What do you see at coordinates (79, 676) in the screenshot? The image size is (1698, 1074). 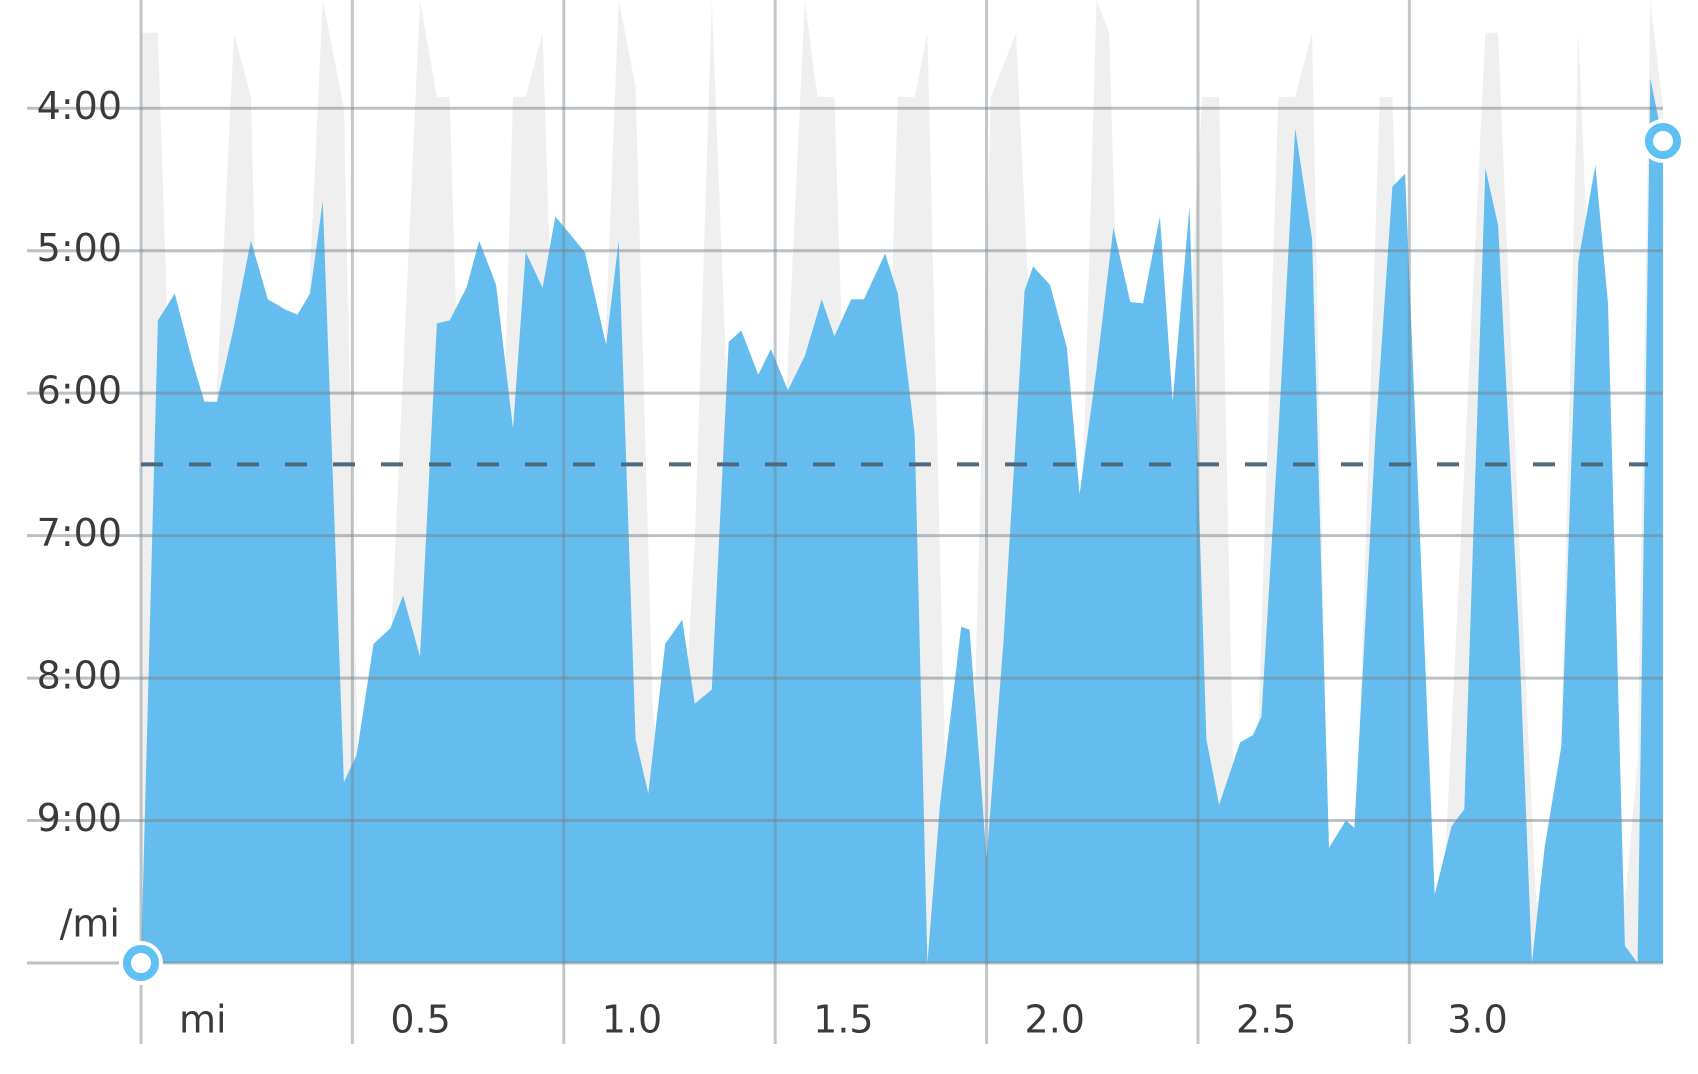 I see `y-tick-label: 8:00` at bounding box center [79, 676].